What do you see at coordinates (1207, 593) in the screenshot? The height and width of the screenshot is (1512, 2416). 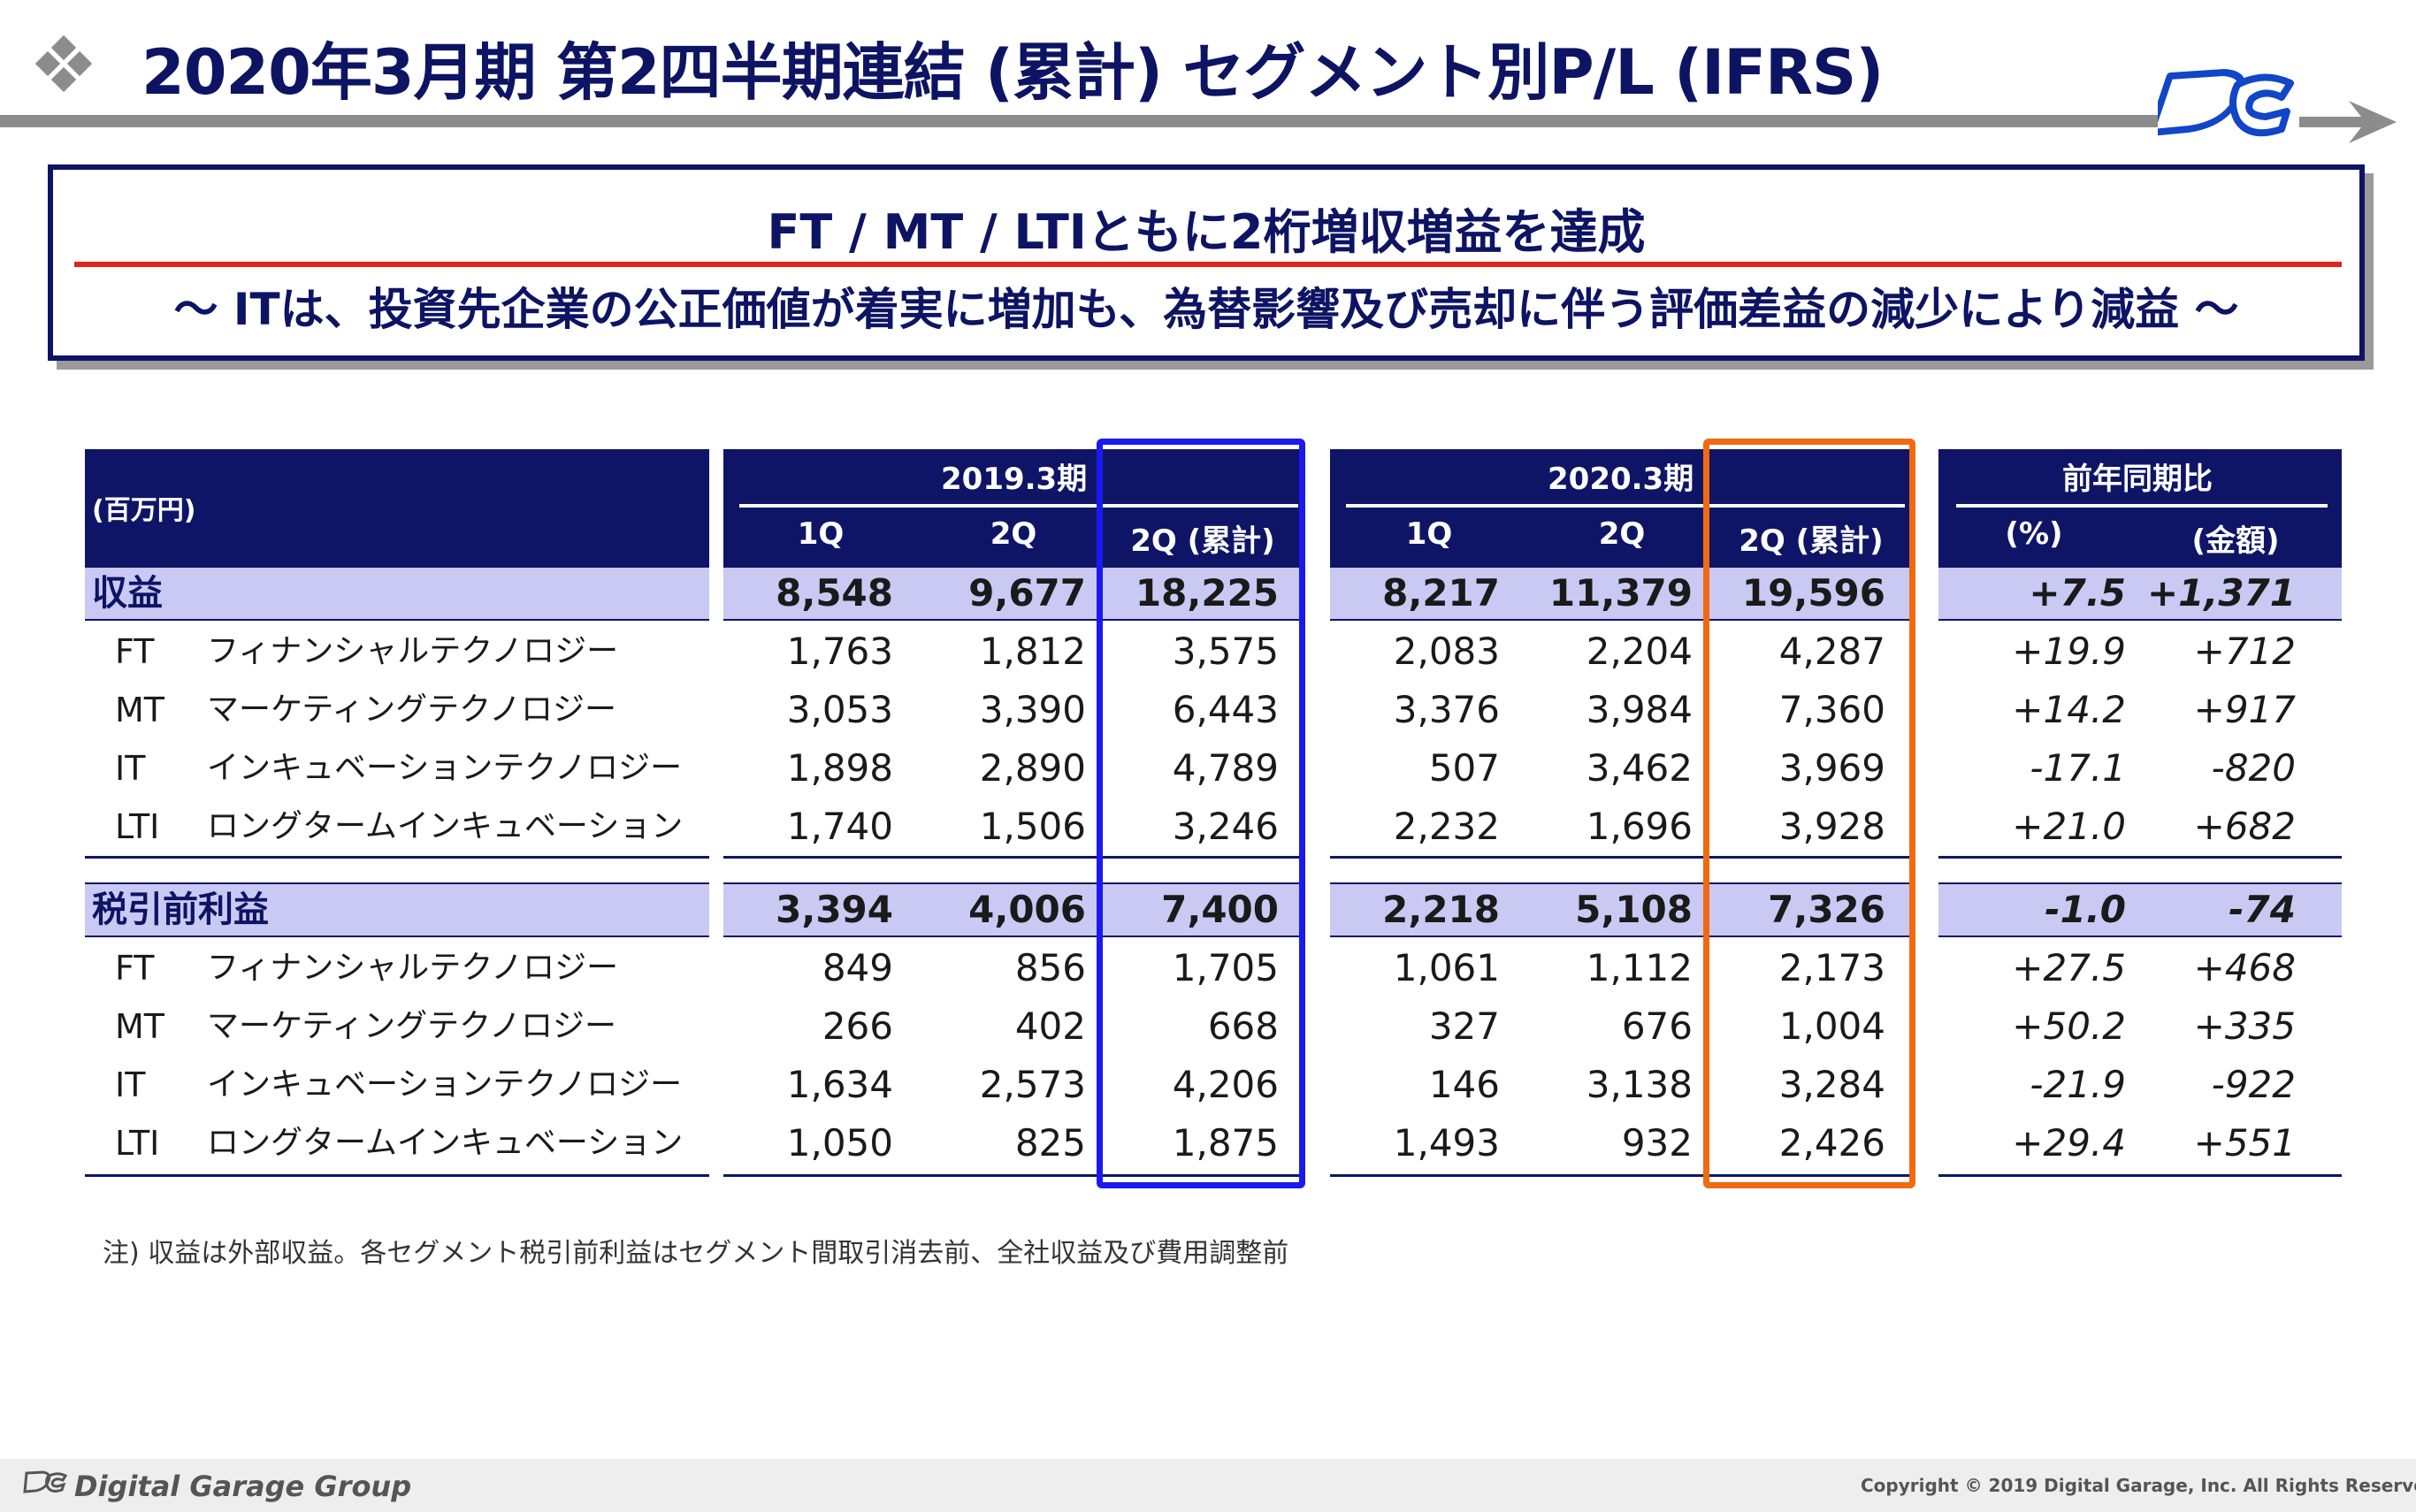 I see `value-2019-2q-cumulative: 18,225` at bounding box center [1207, 593].